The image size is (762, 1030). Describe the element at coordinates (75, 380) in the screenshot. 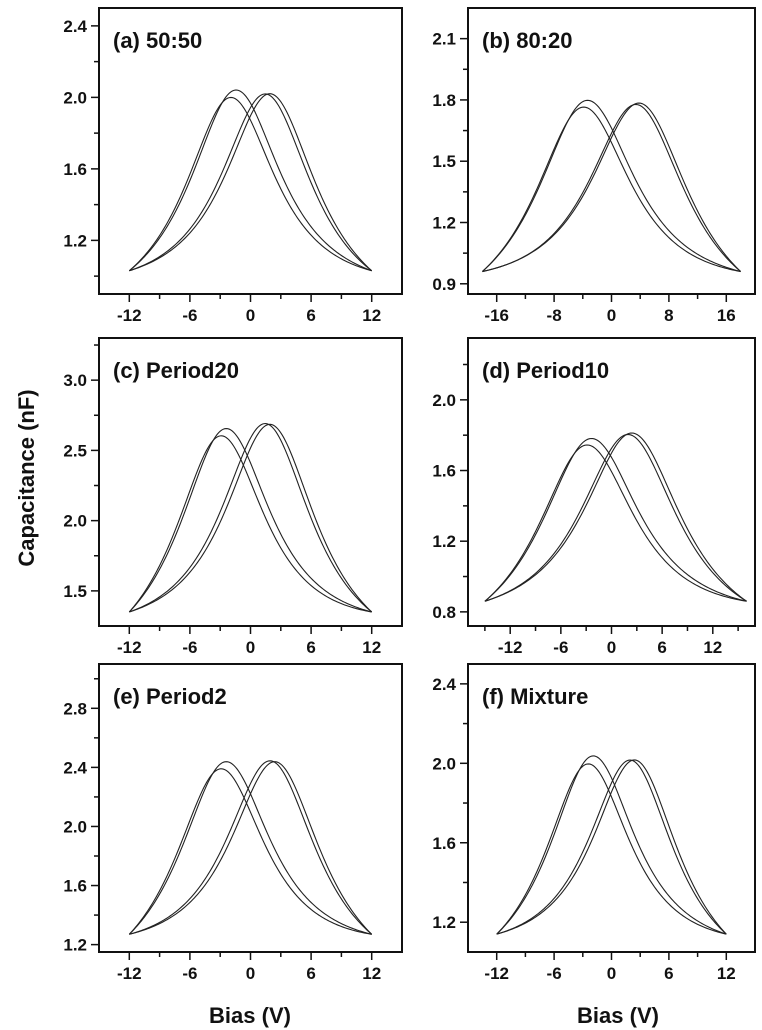

I see `y-tick-label: 3.0` at that location.